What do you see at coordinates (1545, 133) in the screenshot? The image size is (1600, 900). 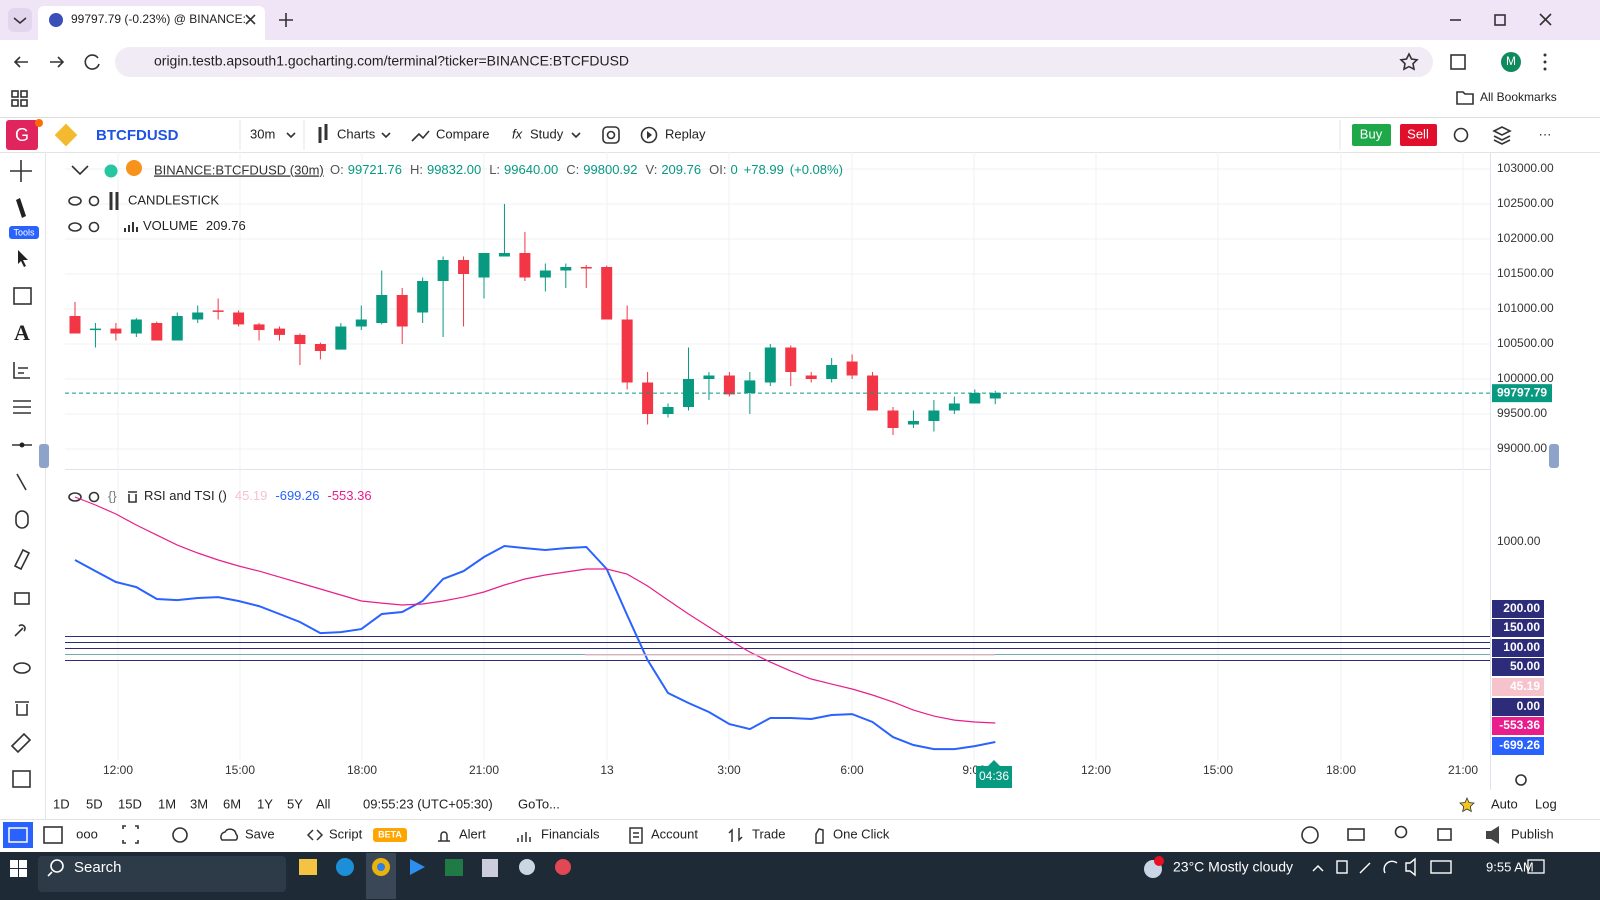 I see `more: ···` at bounding box center [1545, 133].